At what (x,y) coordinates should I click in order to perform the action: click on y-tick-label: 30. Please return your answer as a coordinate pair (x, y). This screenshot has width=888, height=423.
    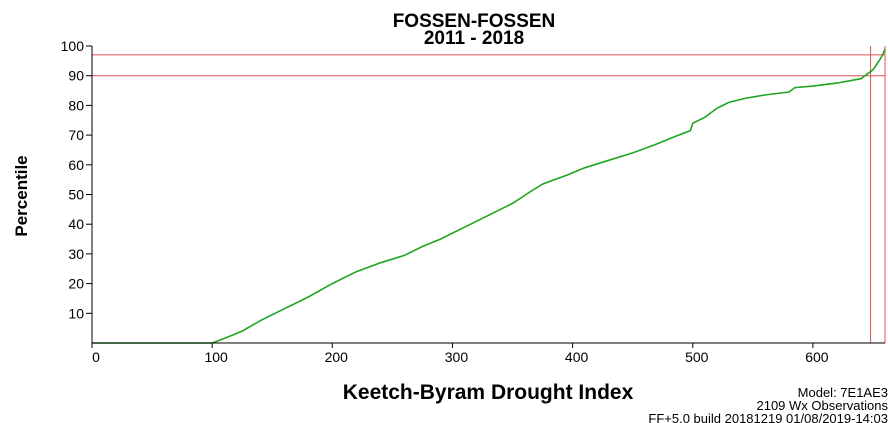
    Looking at the image, I should click on (76, 254).